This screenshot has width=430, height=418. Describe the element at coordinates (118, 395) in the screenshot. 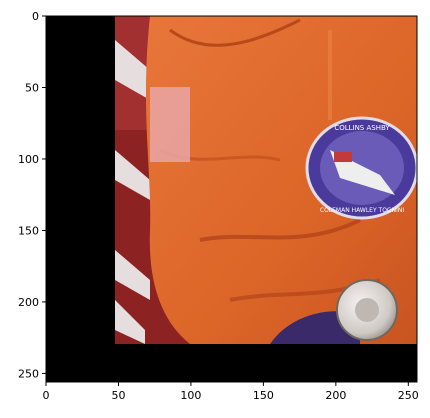

I see `x-tick-label: 50` at that location.